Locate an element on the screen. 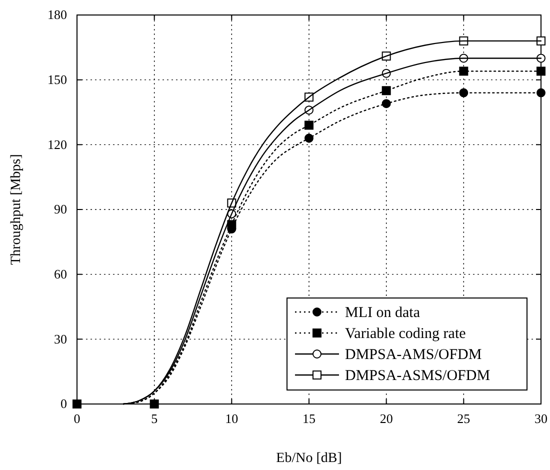 The image size is (550, 470). x-tick-label: 20 is located at coordinates (386, 418).